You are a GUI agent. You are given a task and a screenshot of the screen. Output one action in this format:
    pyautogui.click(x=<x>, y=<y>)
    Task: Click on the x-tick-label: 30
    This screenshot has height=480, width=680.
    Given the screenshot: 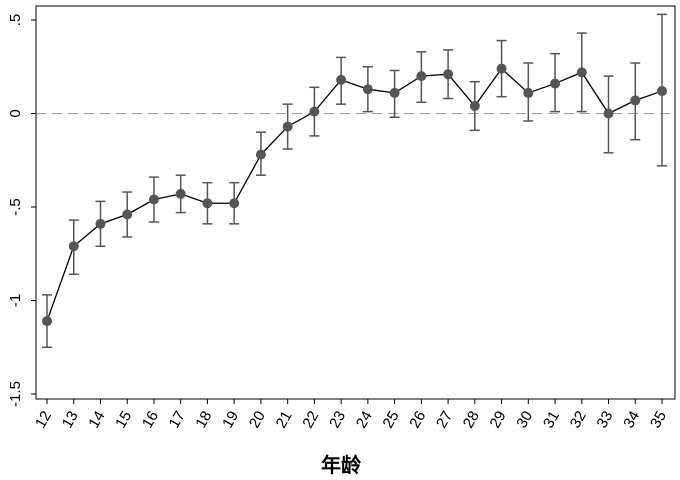 What is the action you would take?
    pyautogui.click(x=524, y=419)
    